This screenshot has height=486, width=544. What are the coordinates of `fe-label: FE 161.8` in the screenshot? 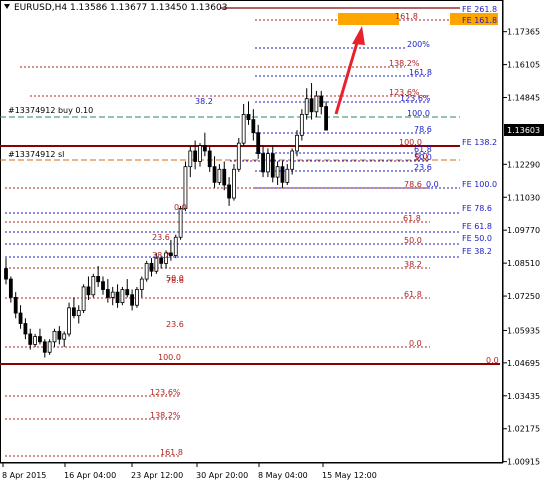 It's located at (479, 20).